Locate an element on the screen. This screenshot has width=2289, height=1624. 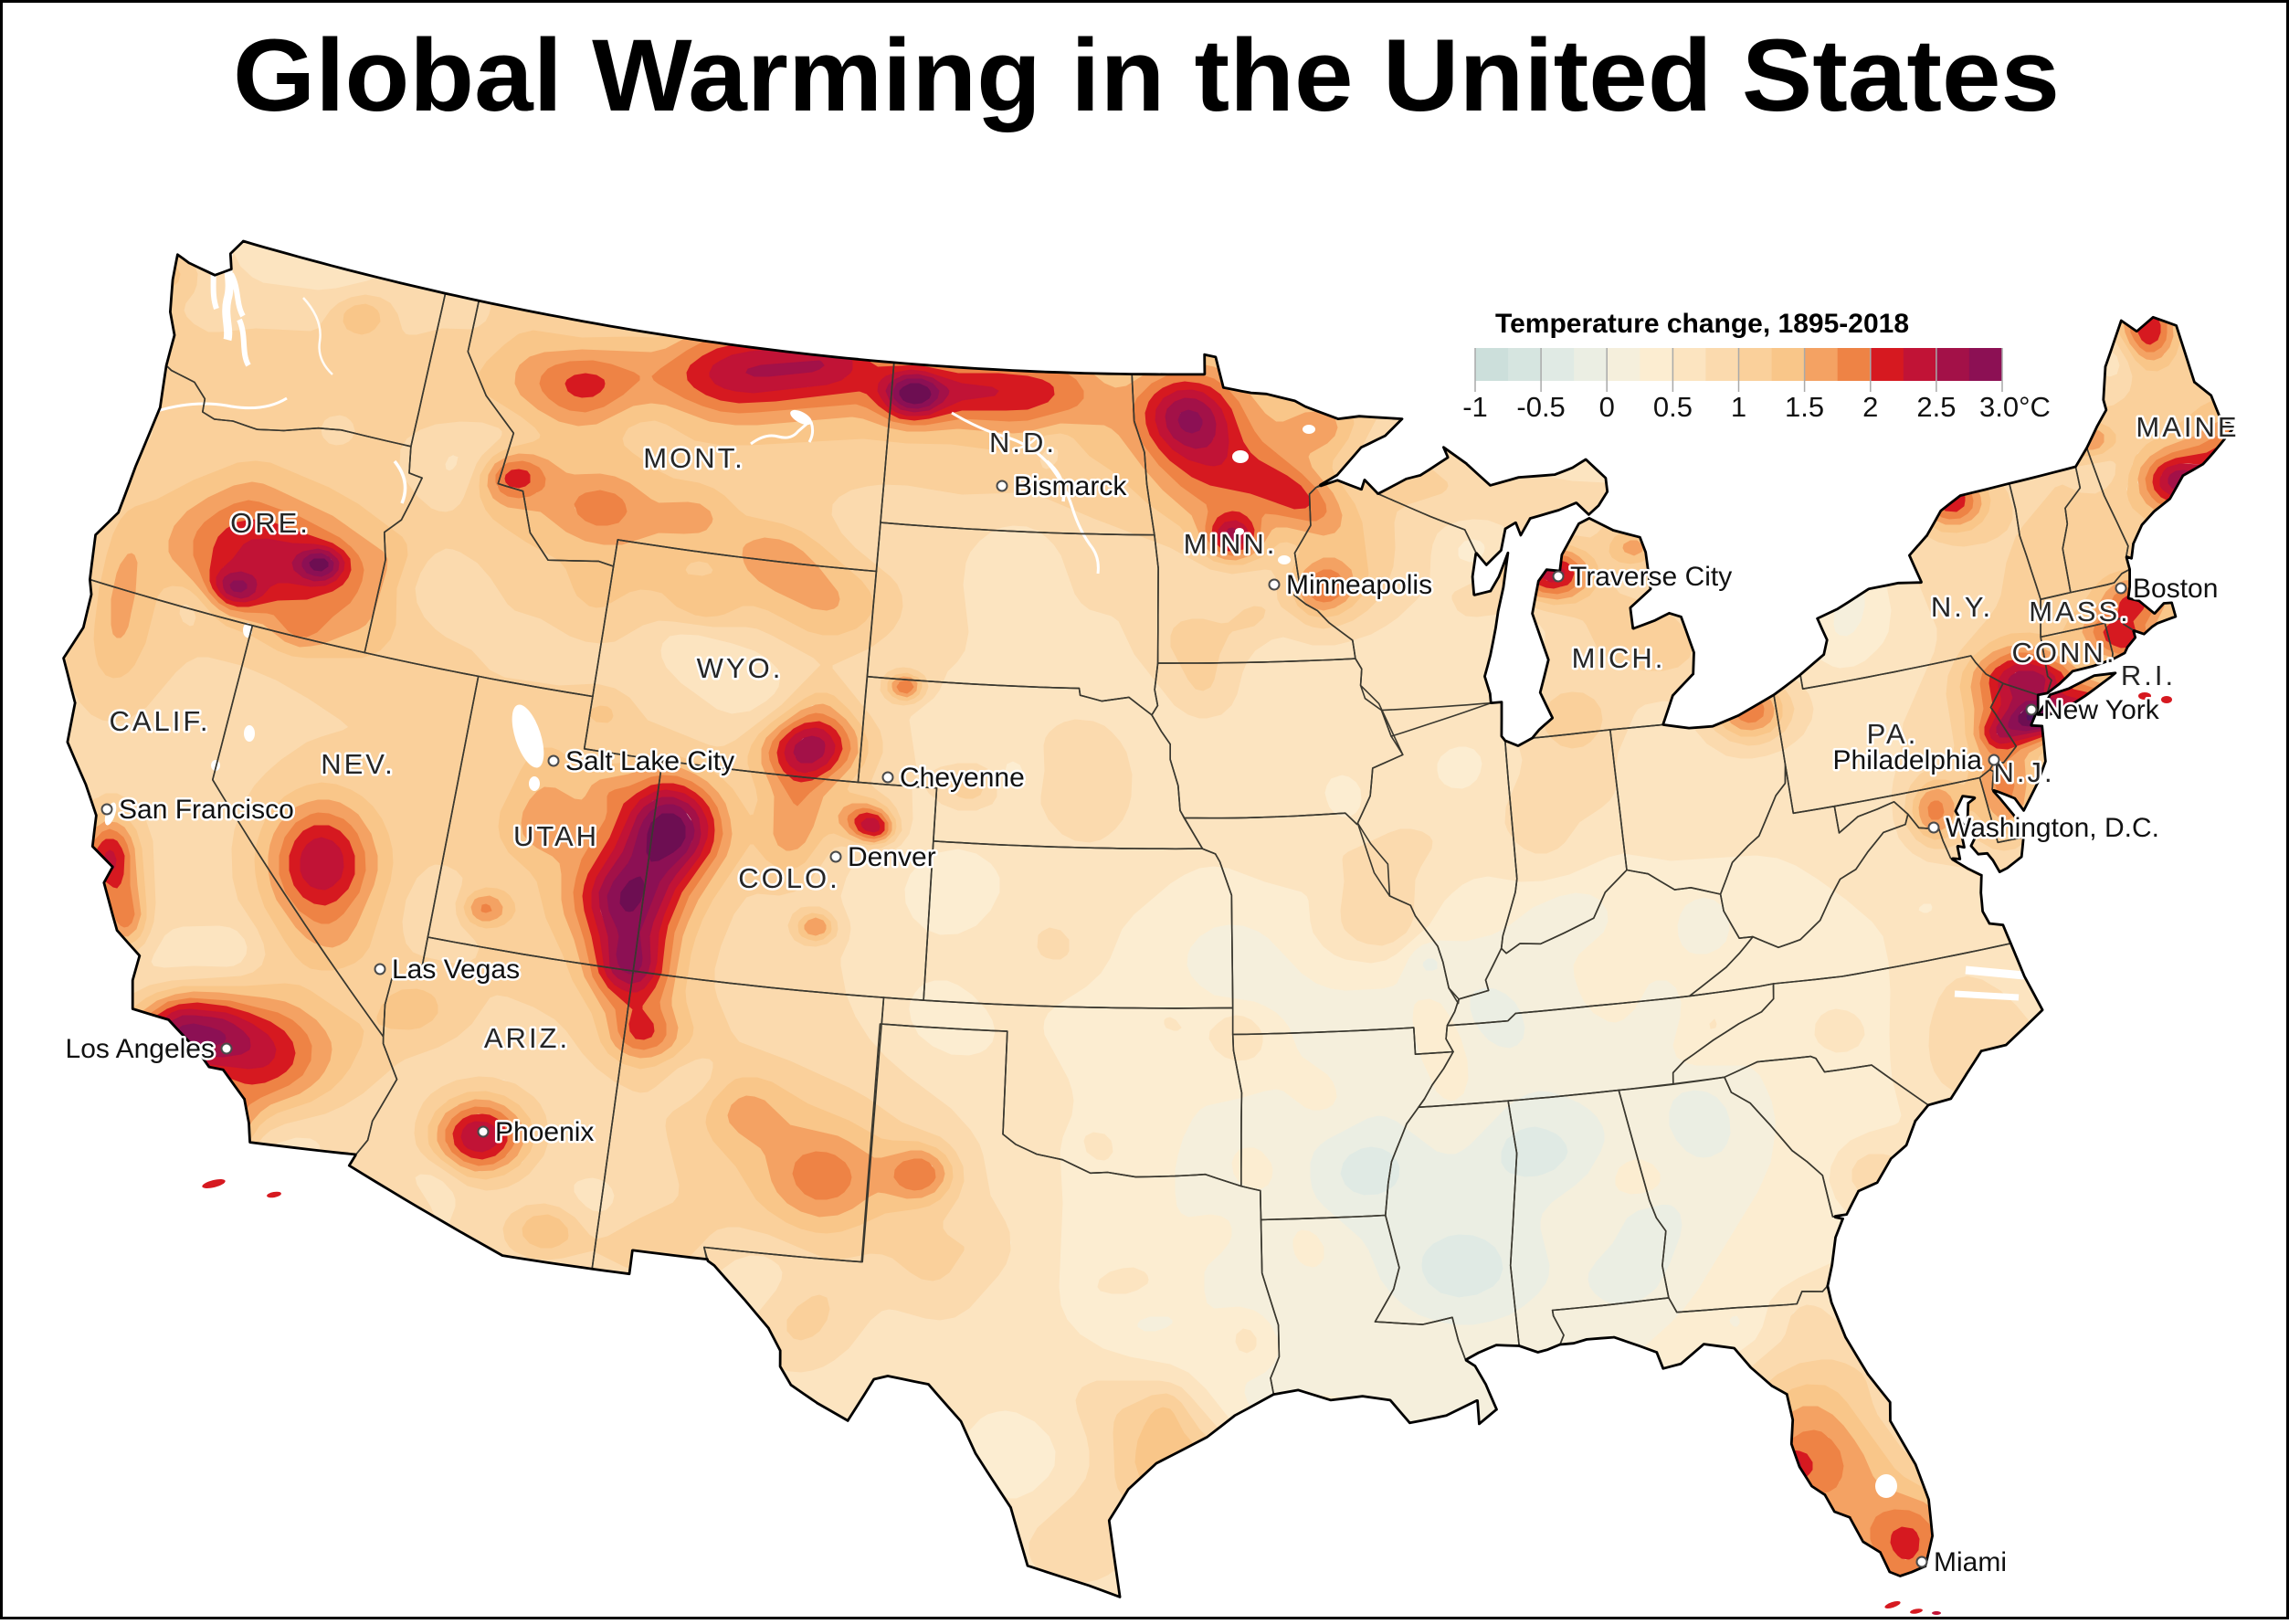
svg-text: N.Y. is located at coordinates (1962, 607).